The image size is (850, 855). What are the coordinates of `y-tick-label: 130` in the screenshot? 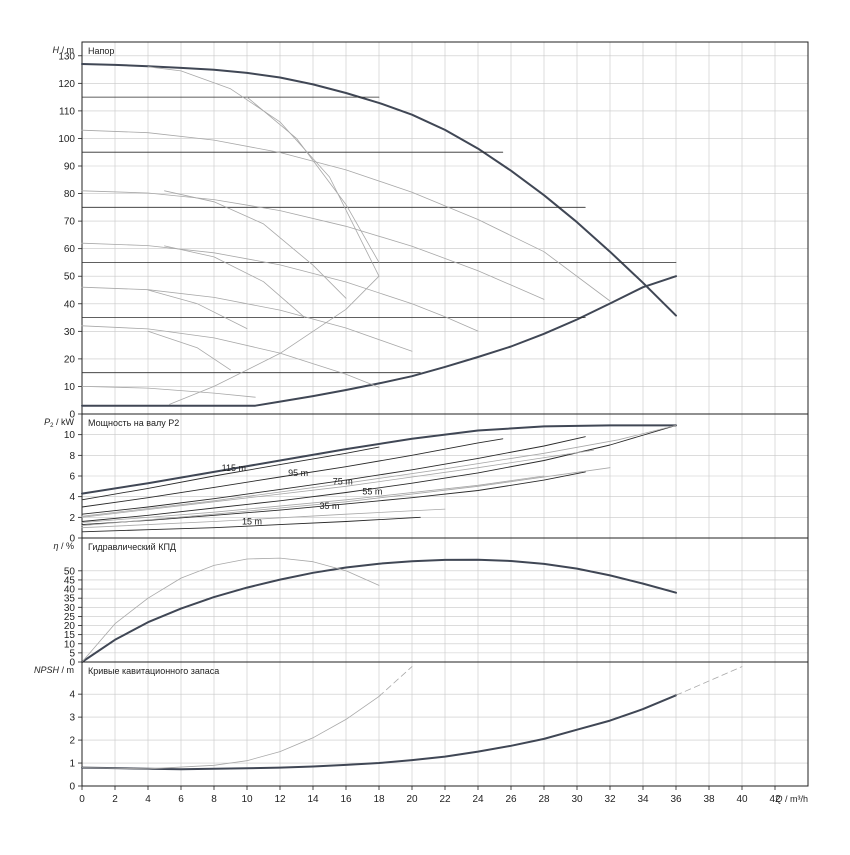 It's located at (66, 56).